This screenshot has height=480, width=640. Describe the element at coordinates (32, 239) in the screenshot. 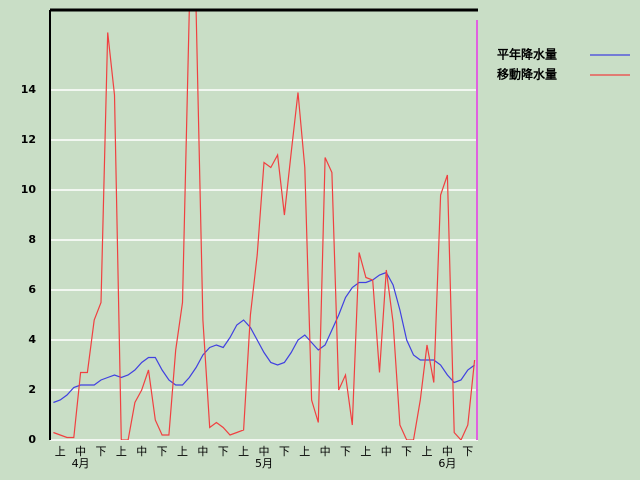

I see `y-tick-label: 8` at that location.